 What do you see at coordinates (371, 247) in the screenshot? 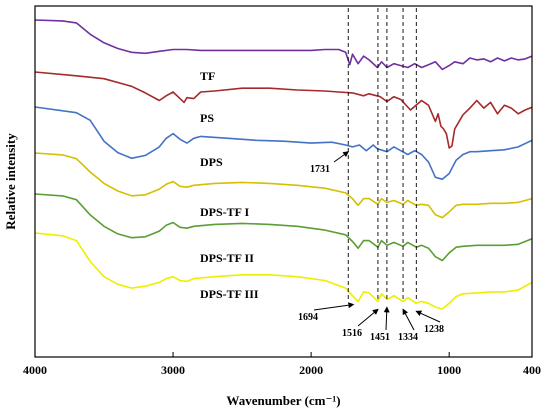
I see `peak-annotations: 1731 1694 1516 1451 1334 1238` at bounding box center [371, 247].